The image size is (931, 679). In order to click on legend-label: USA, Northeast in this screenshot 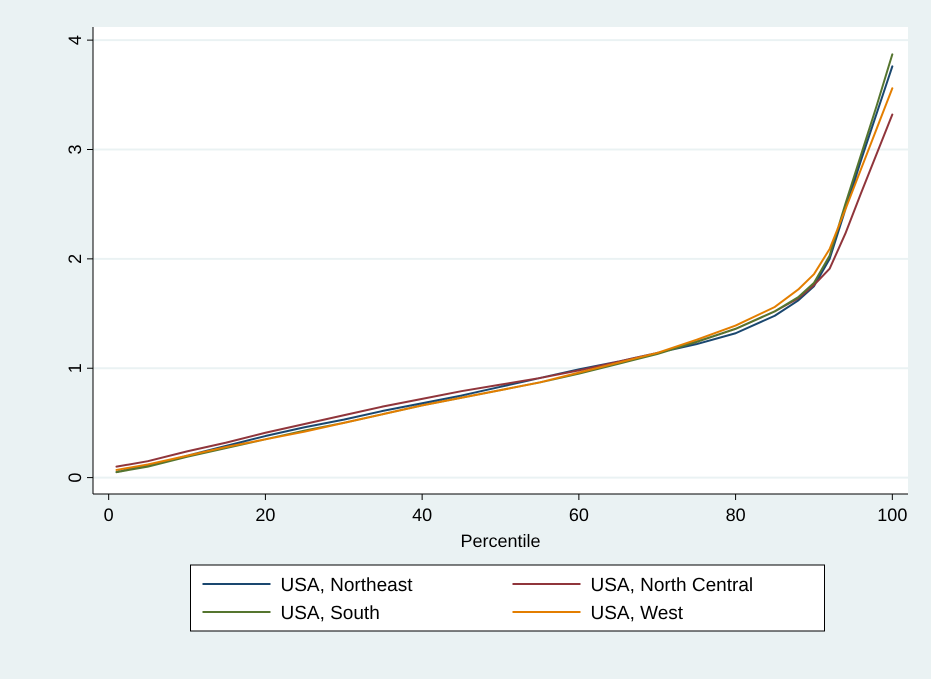, I will do `click(347, 585)`.